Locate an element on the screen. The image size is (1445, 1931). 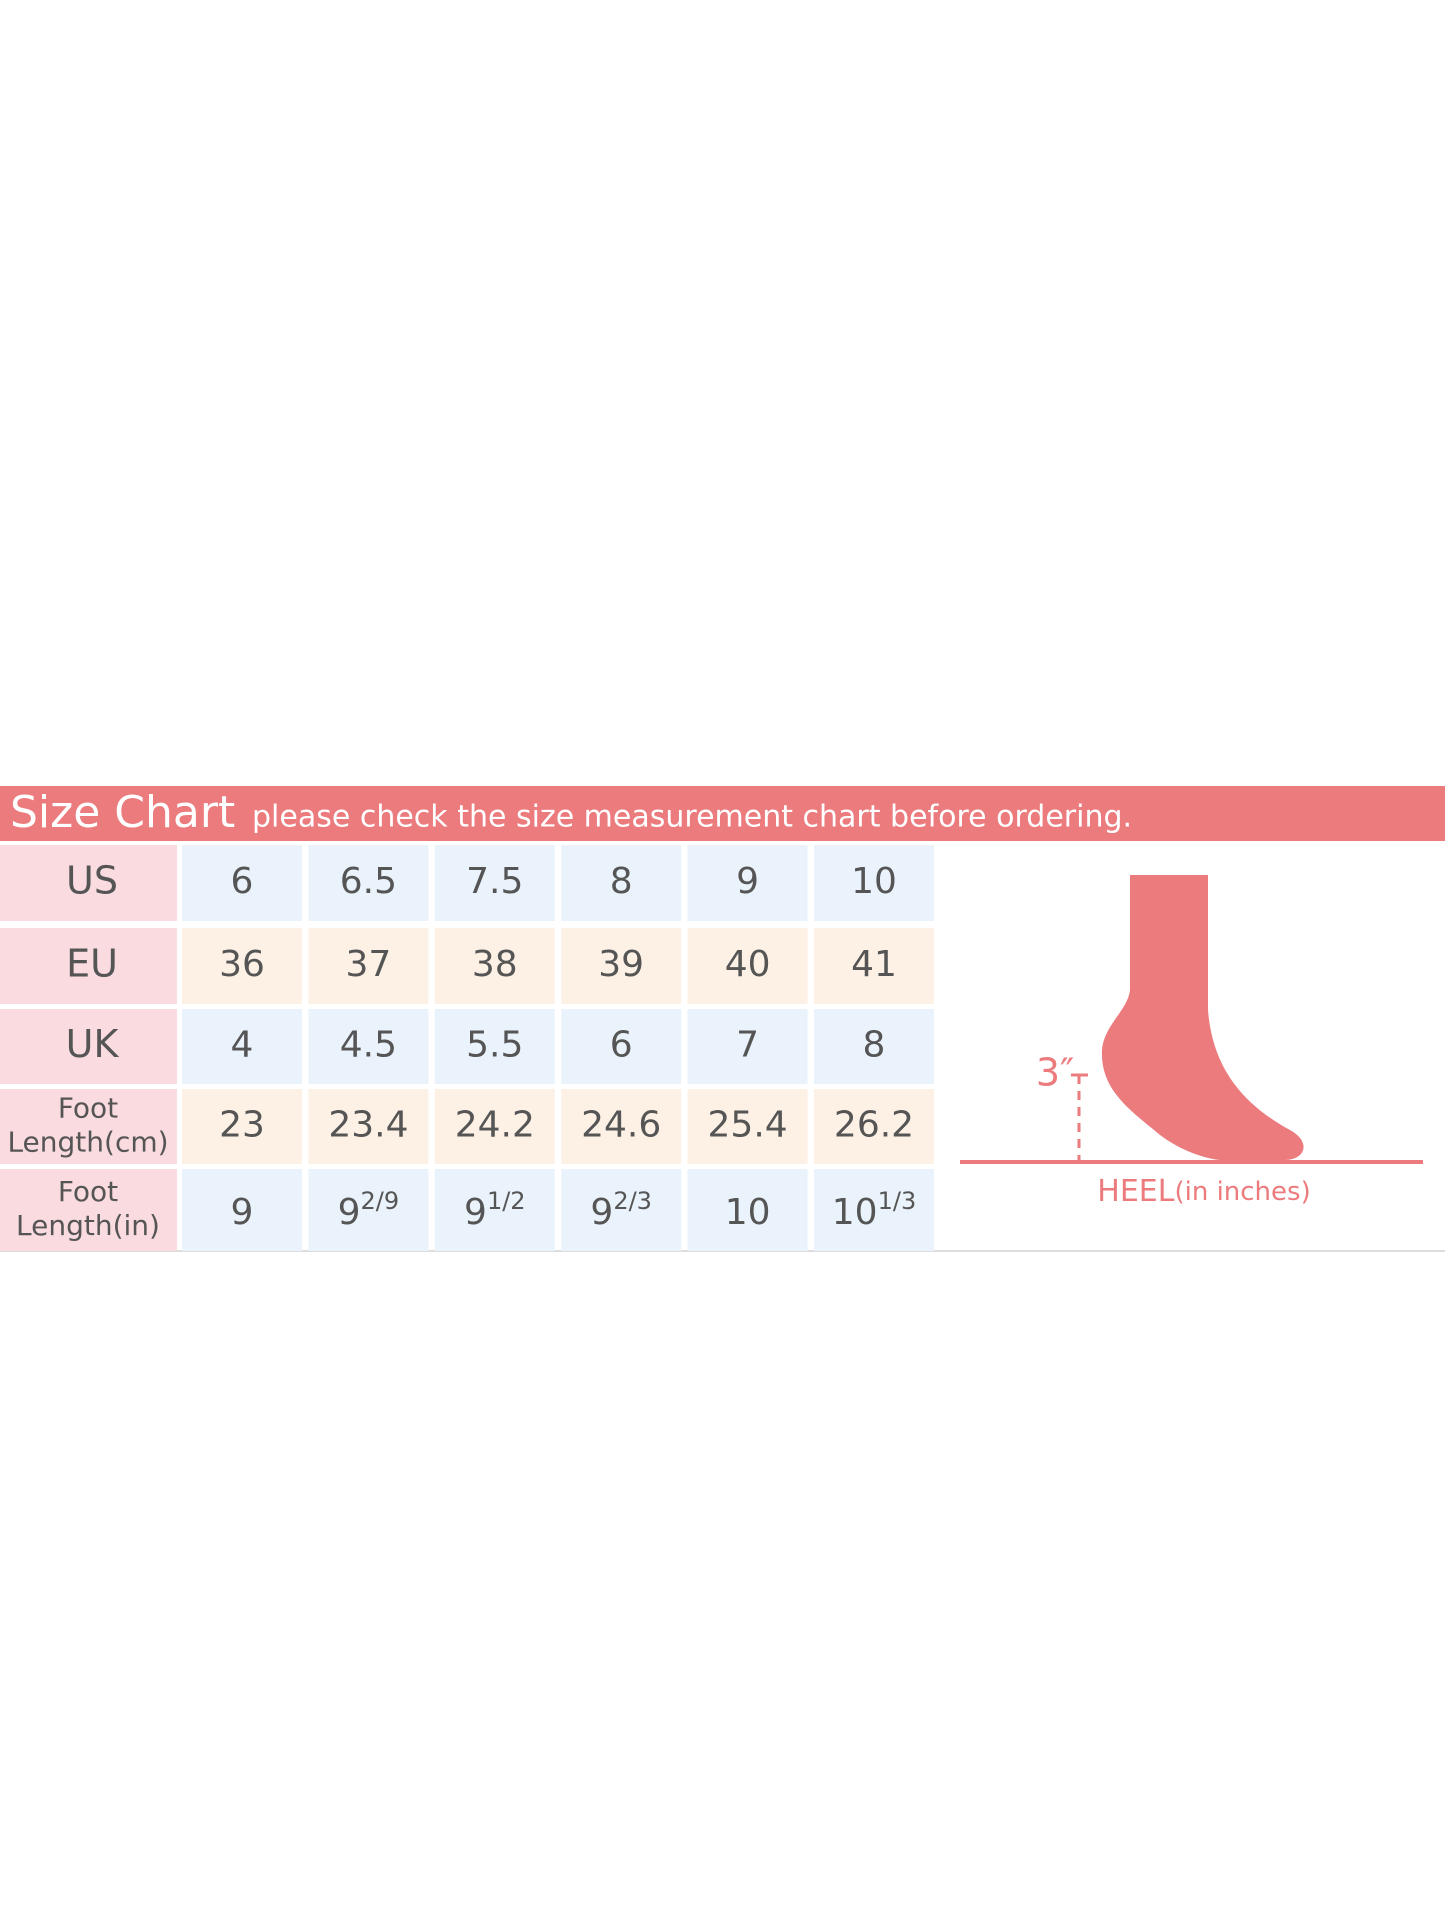
size-value: 38 is located at coordinates (495, 964).